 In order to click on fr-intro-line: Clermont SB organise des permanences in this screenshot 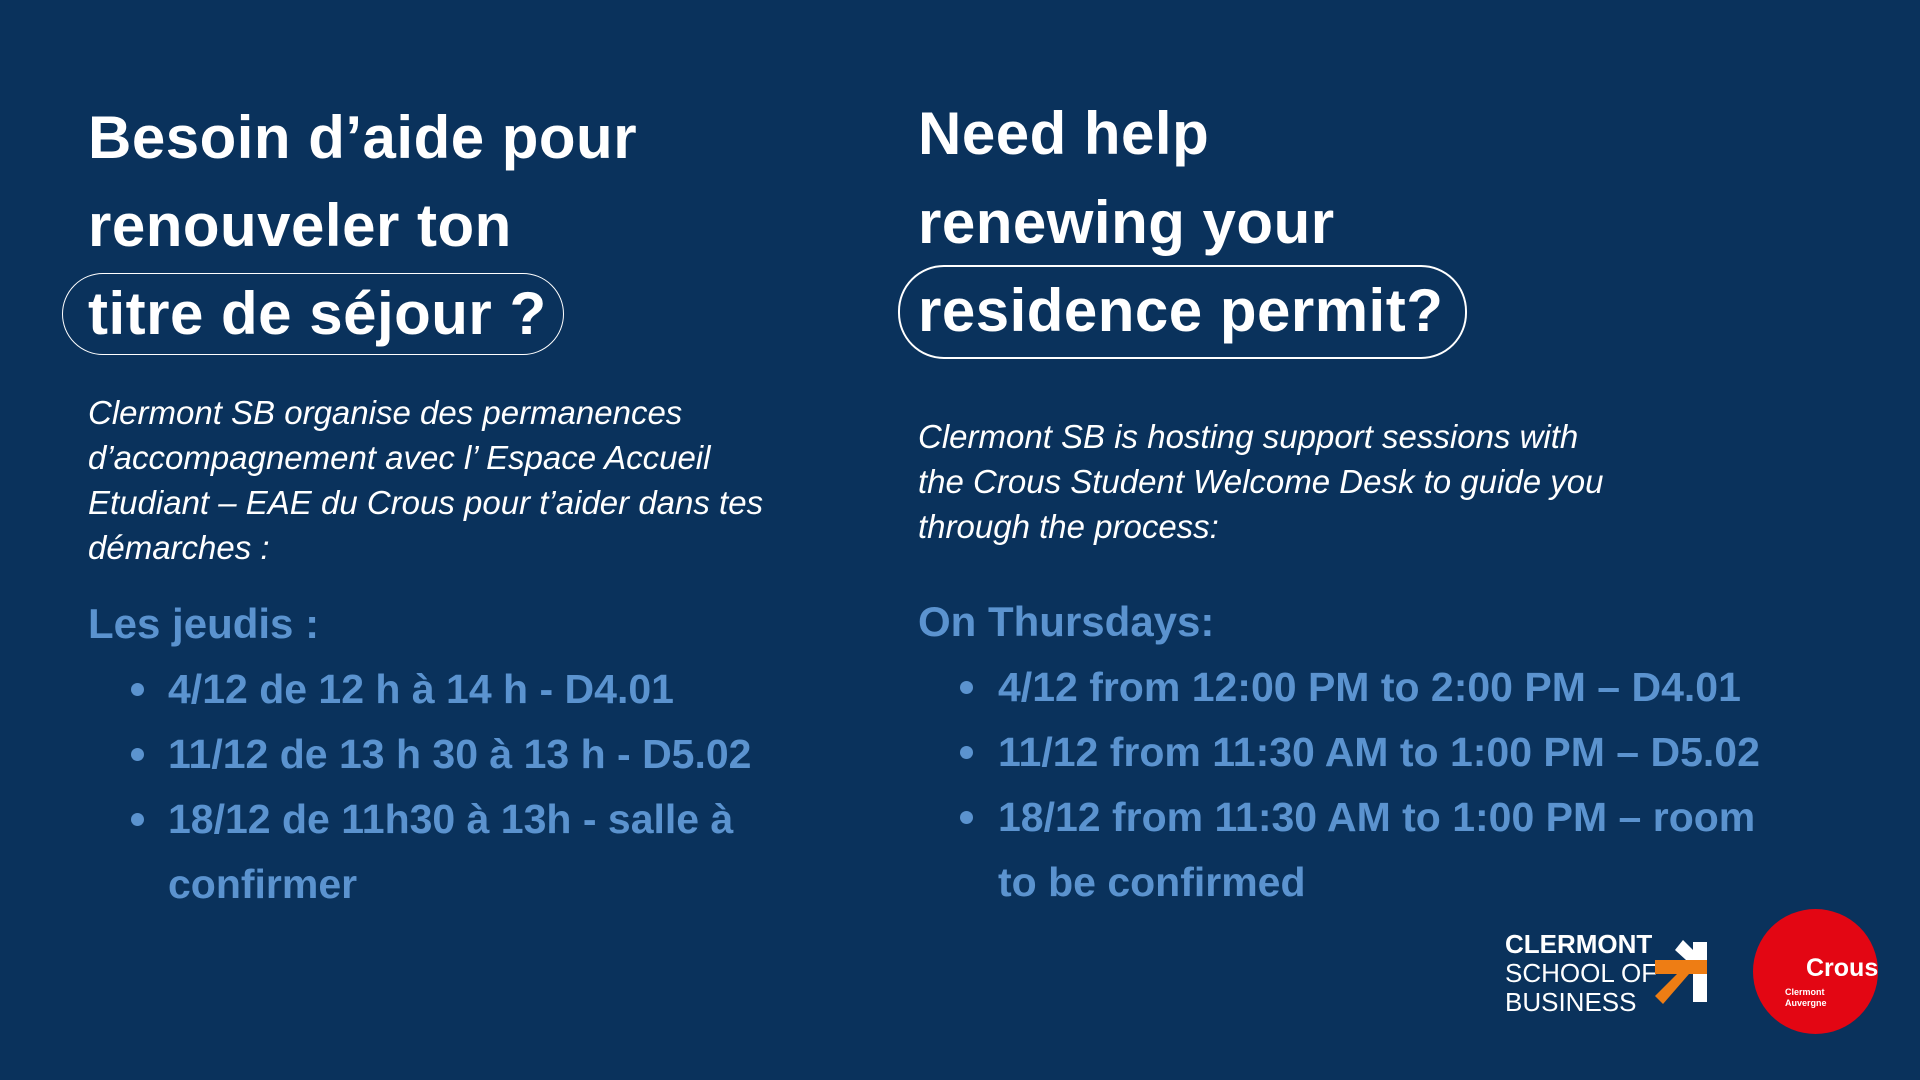, I will do `click(385, 412)`.